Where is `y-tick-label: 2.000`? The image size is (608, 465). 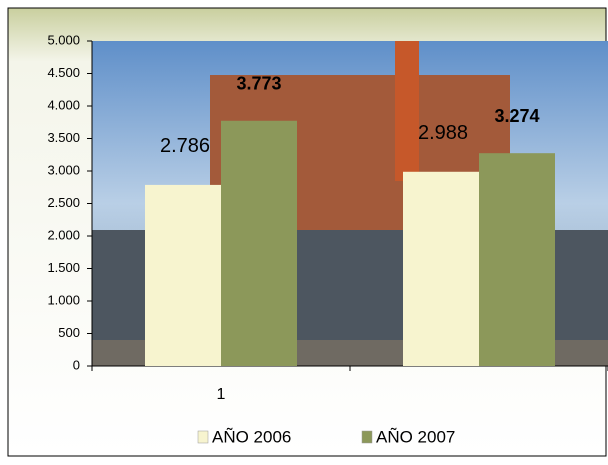
y-tick-label: 2.000 is located at coordinates (63, 234).